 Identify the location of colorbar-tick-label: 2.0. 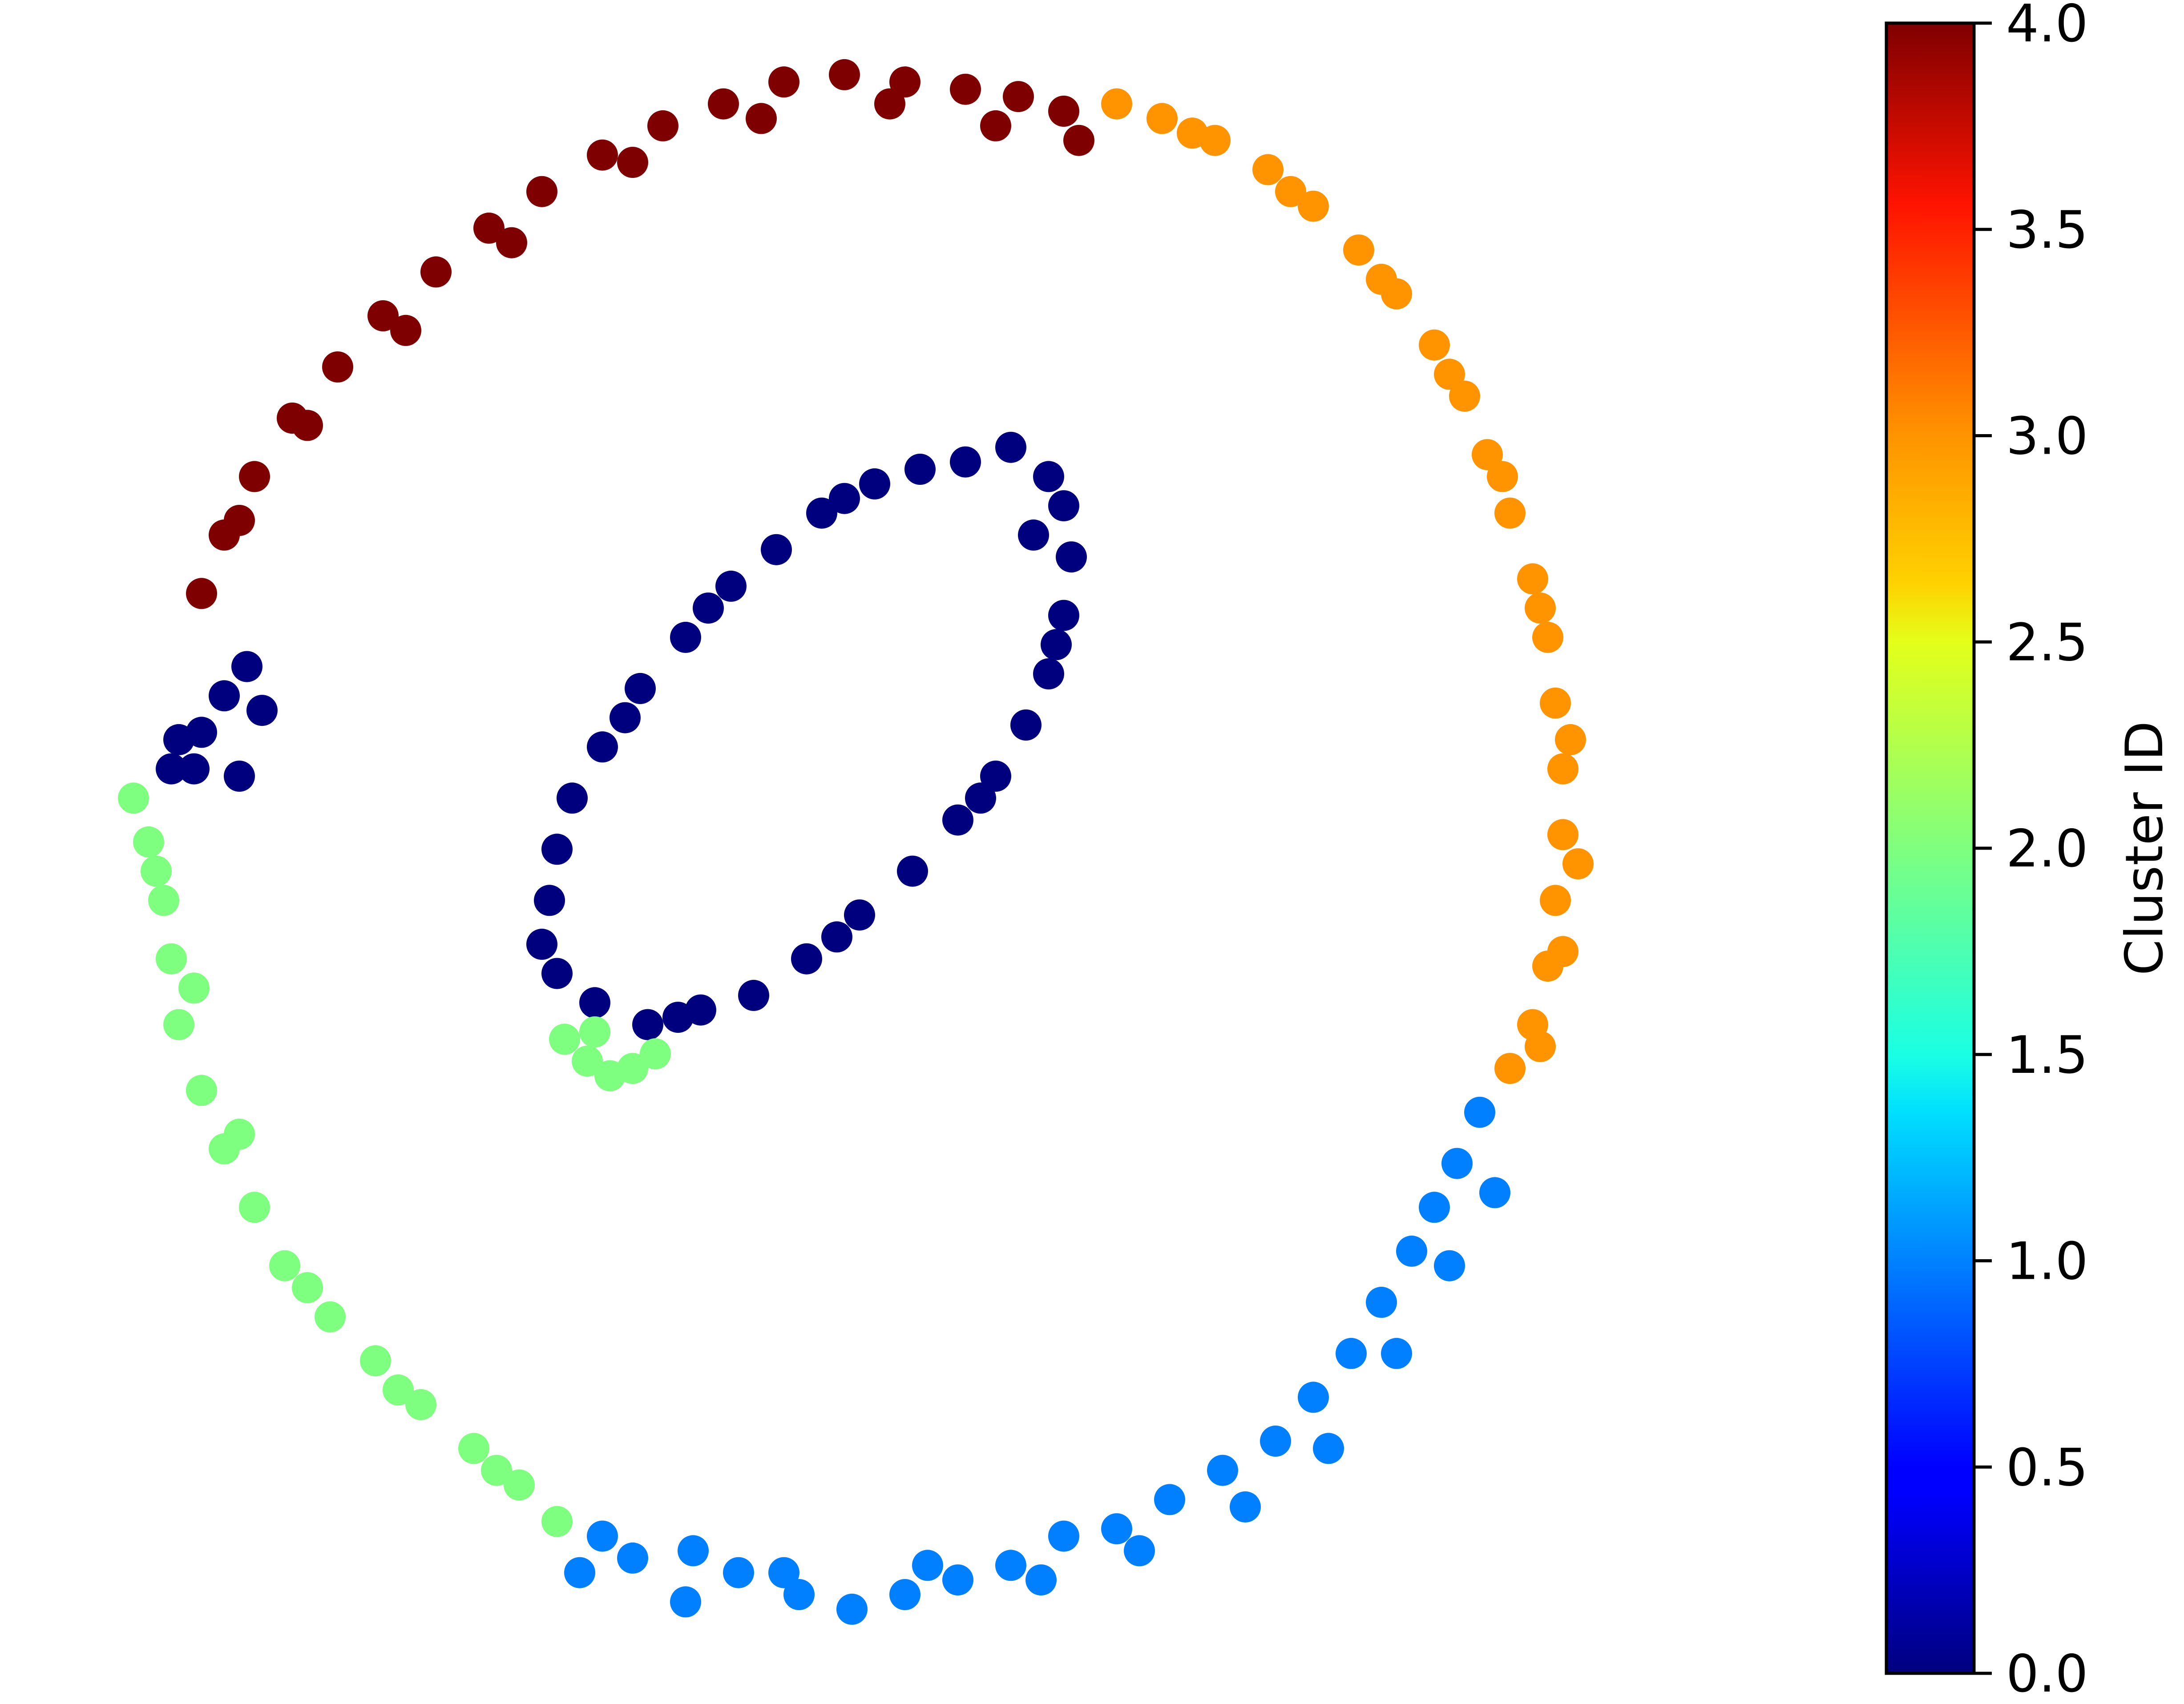
(2047, 849).